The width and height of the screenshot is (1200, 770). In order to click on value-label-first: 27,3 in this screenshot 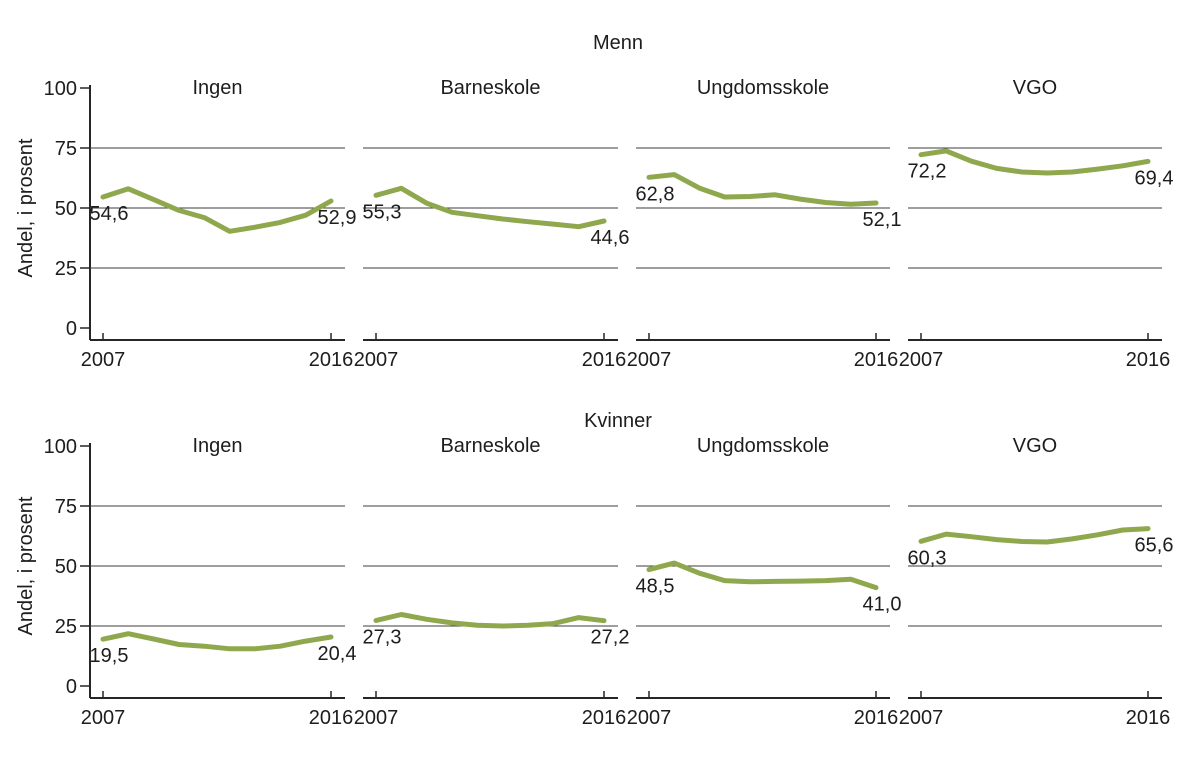, I will do `click(382, 637)`.